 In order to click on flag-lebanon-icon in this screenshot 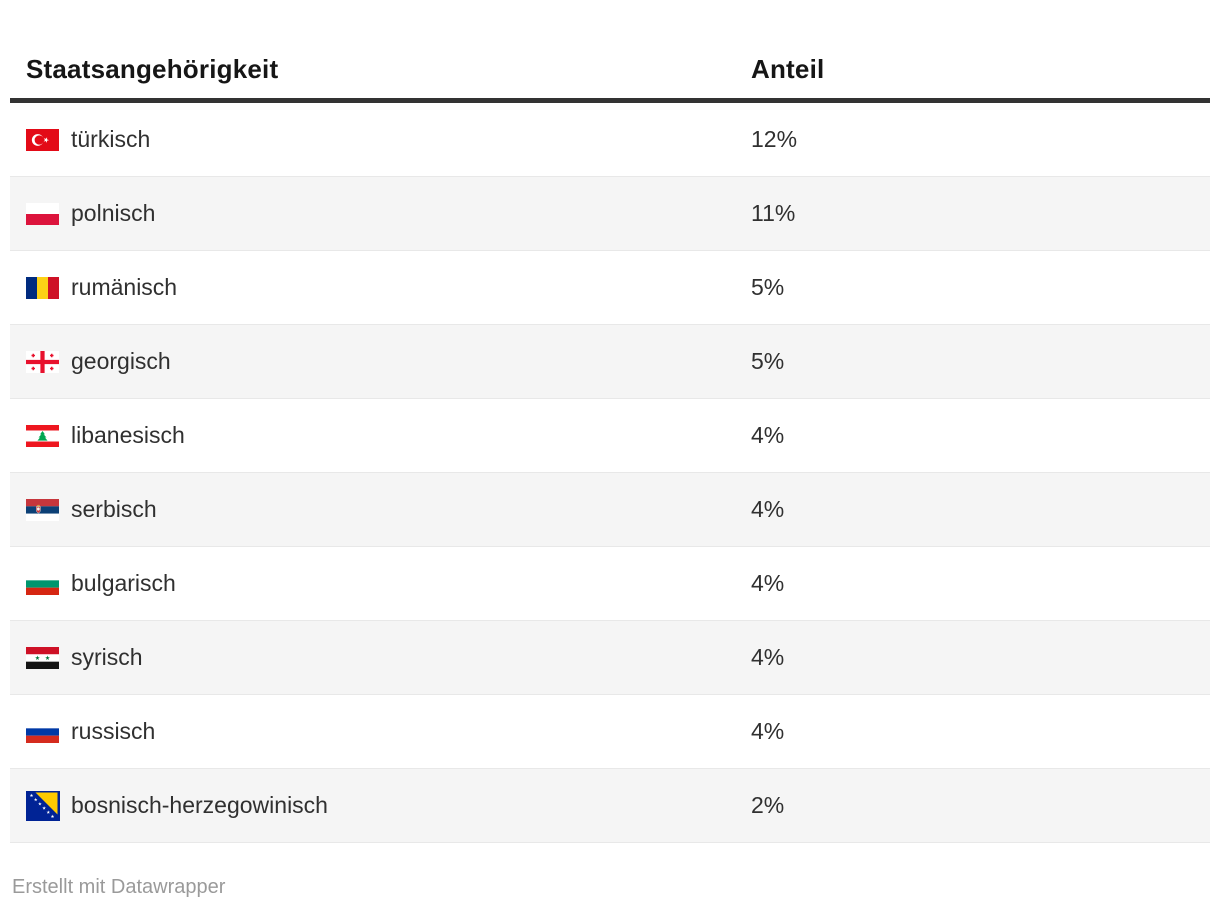, I will do `click(44, 435)`.